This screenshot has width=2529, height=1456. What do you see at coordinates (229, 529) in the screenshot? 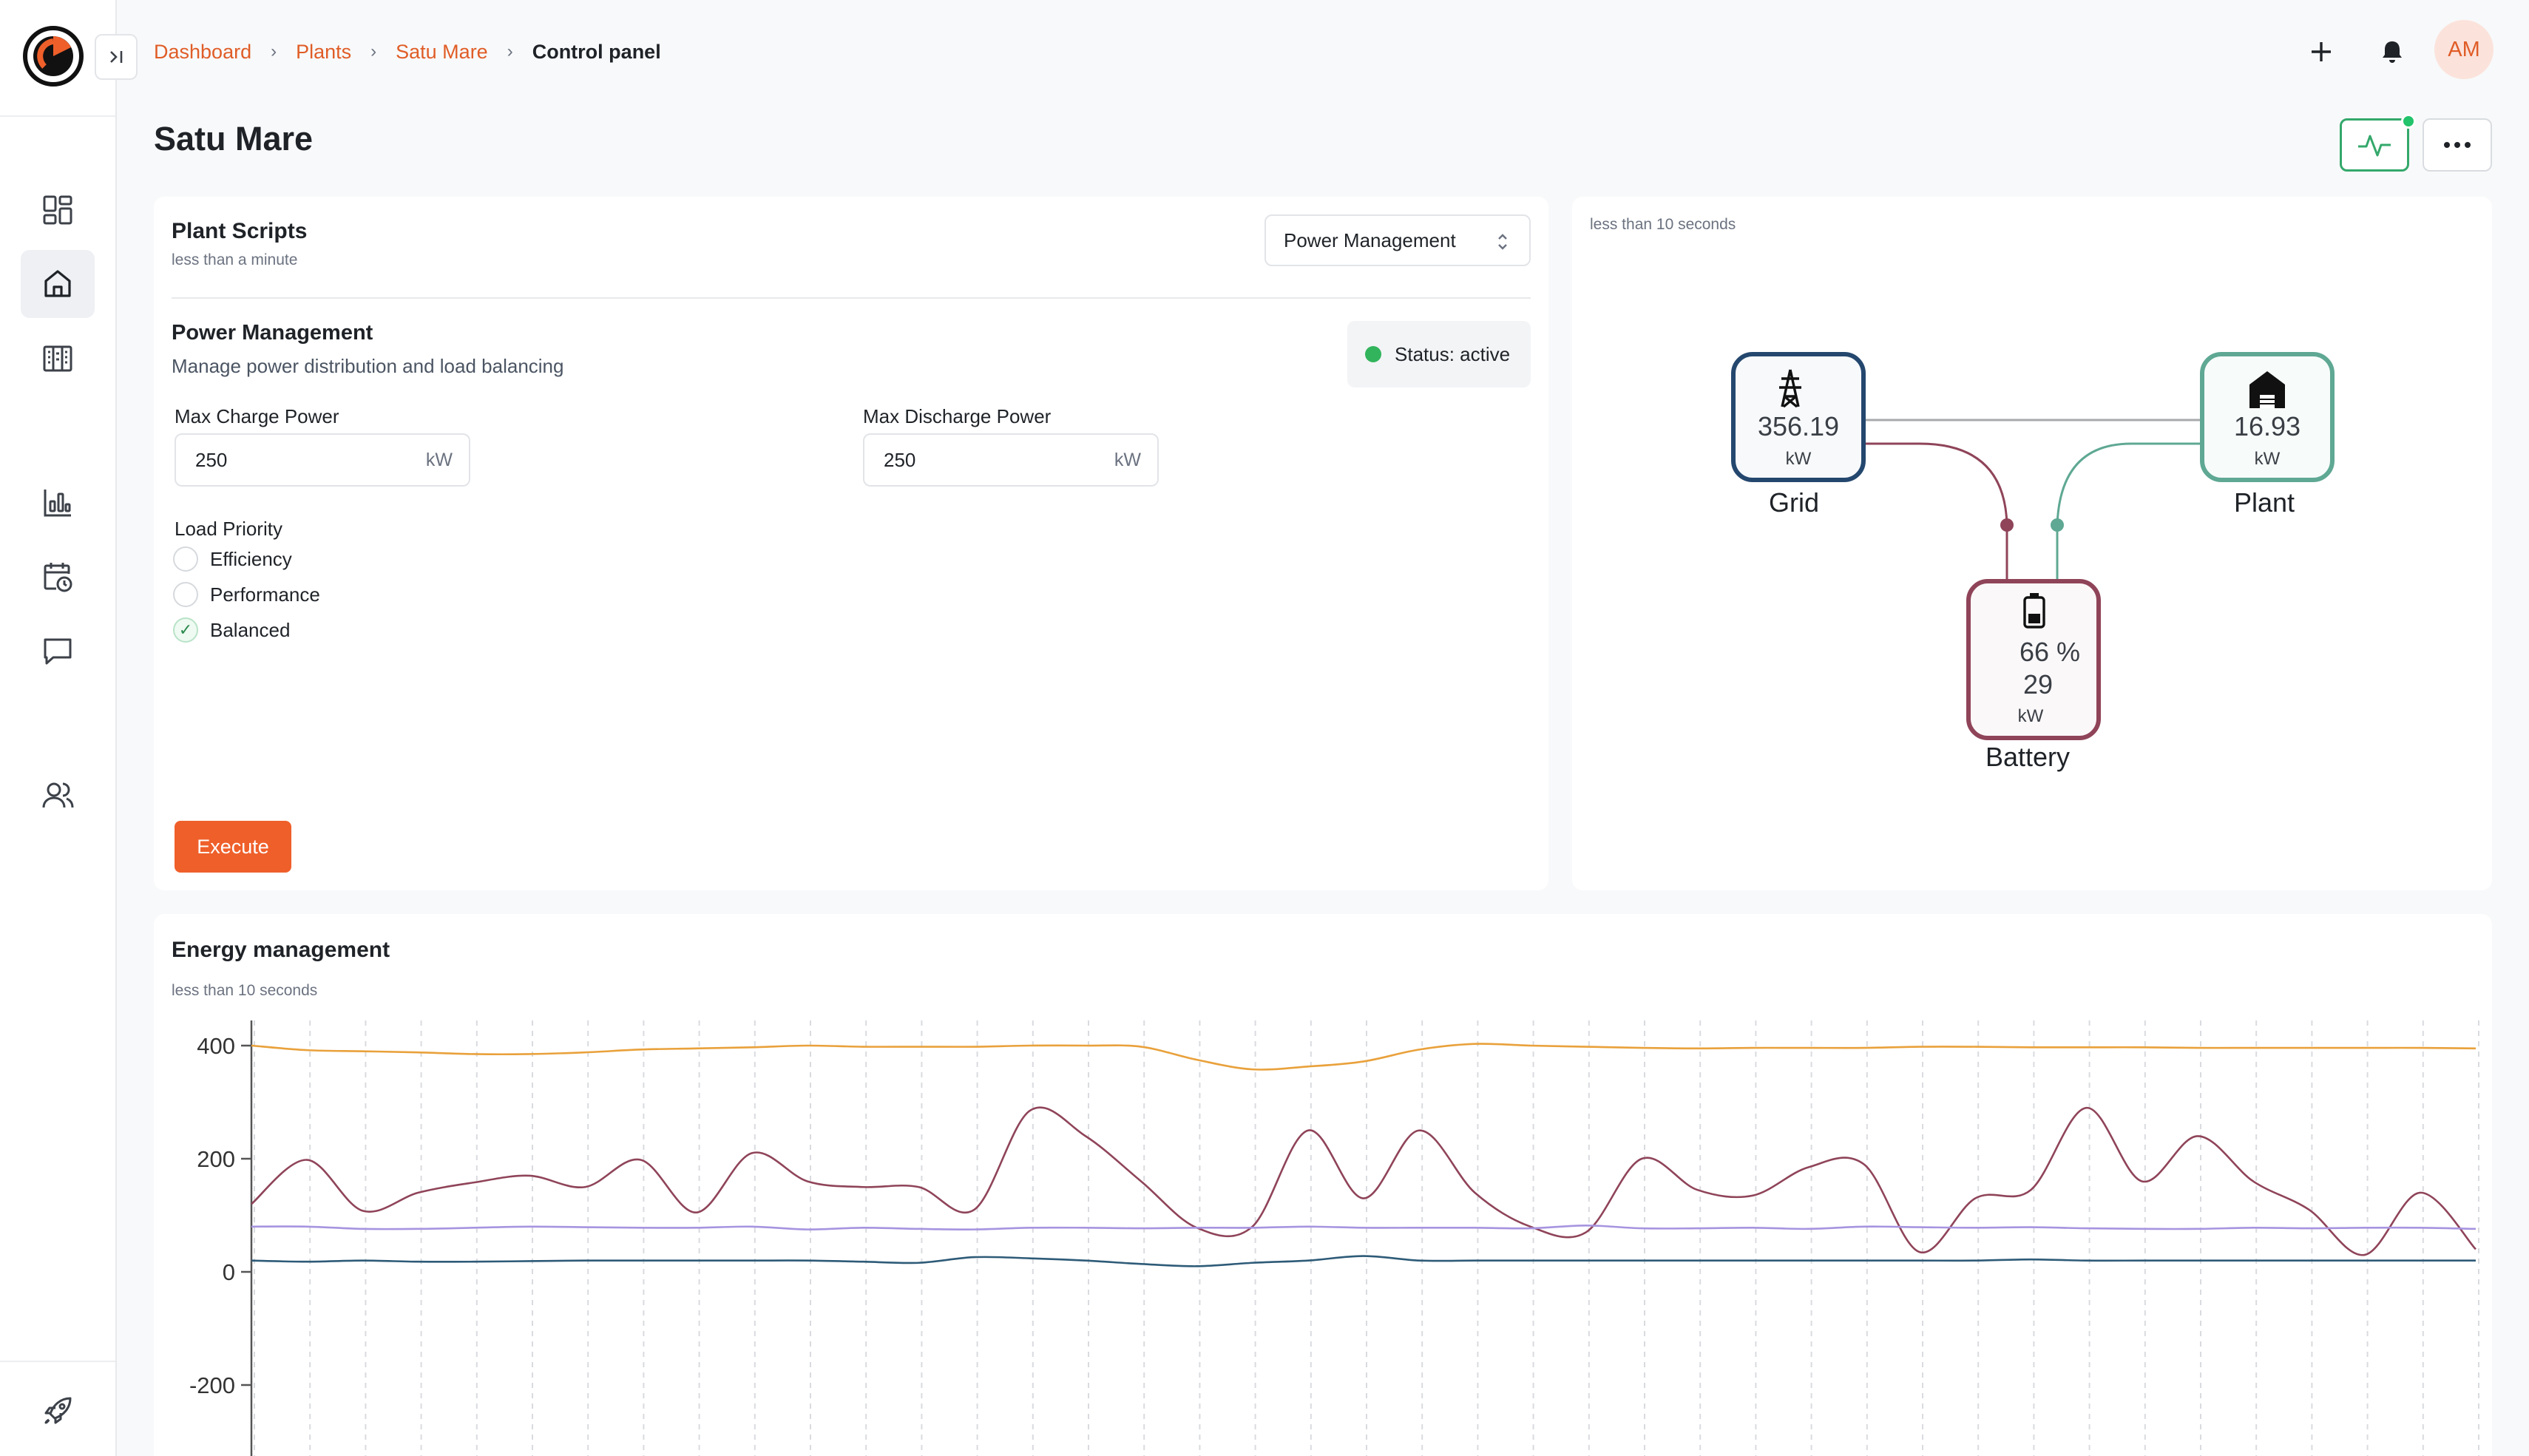
I see `load-priority-label: Load Priority` at bounding box center [229, 529].